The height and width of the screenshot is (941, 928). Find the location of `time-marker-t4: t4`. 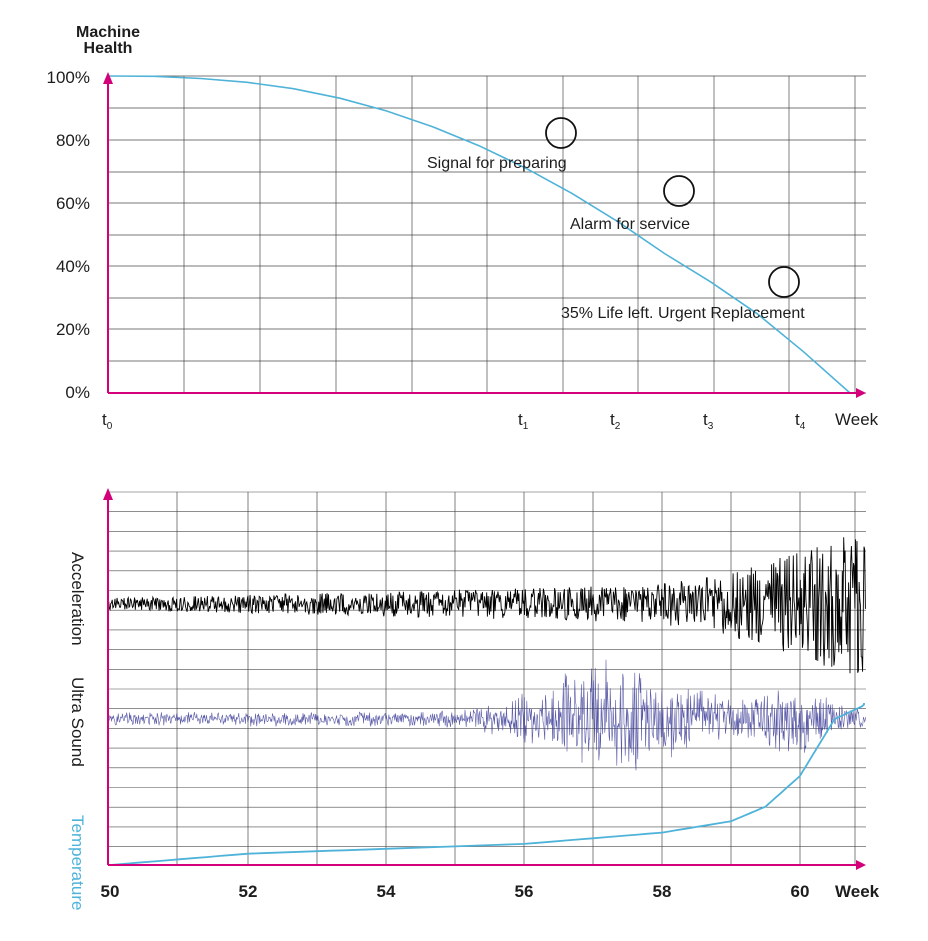

time-marker-t4: t4 is located at coordinates (800, 421).